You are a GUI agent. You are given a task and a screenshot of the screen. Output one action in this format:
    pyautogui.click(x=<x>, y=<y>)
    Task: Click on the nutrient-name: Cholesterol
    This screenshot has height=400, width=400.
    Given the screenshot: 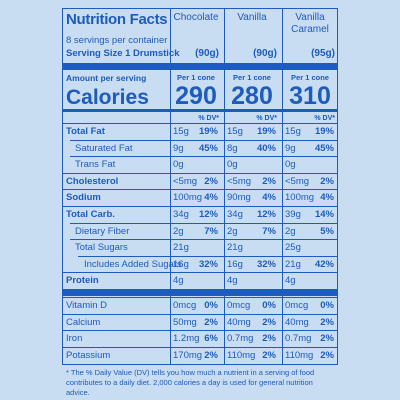 What is the action you would take?
    pyautogui.click(x=92, y=181)
    